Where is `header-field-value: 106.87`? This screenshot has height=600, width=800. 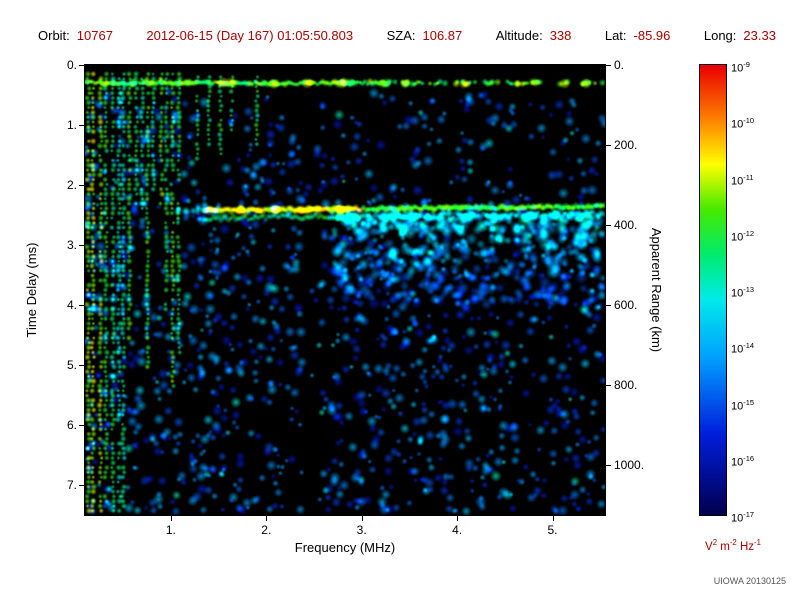
header-field-value: 106.87 is located at coordinates (442, 35).